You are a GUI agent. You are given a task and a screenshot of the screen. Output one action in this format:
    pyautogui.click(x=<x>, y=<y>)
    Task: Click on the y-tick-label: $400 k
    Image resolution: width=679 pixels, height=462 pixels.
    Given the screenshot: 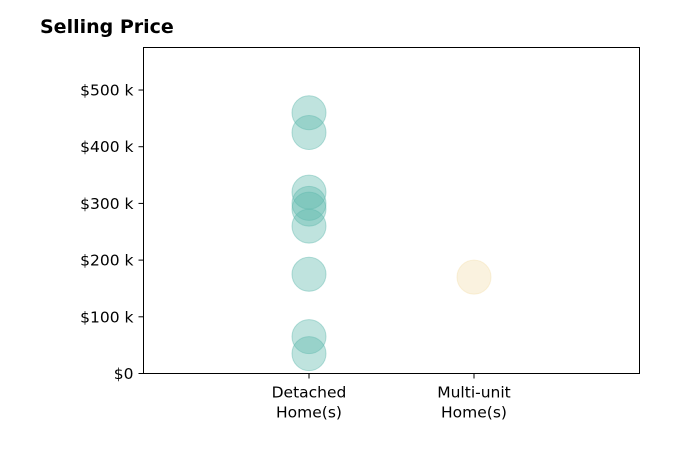 What is the action you would take?
    pyautogui.click(x=106, y=147)
    